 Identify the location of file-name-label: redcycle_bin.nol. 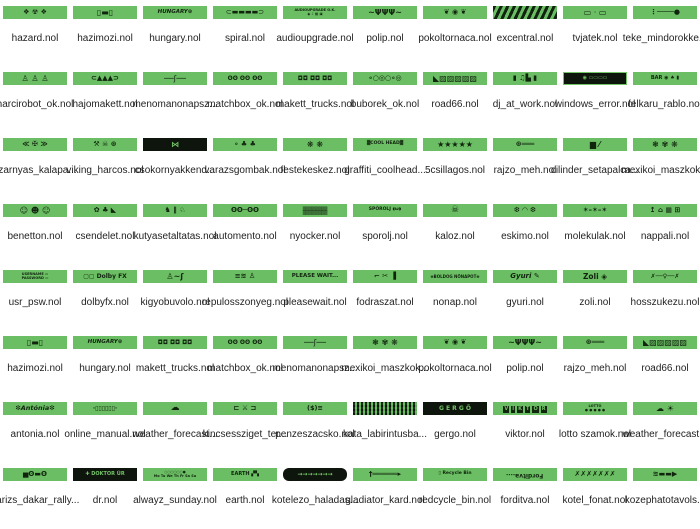
(455, 500).